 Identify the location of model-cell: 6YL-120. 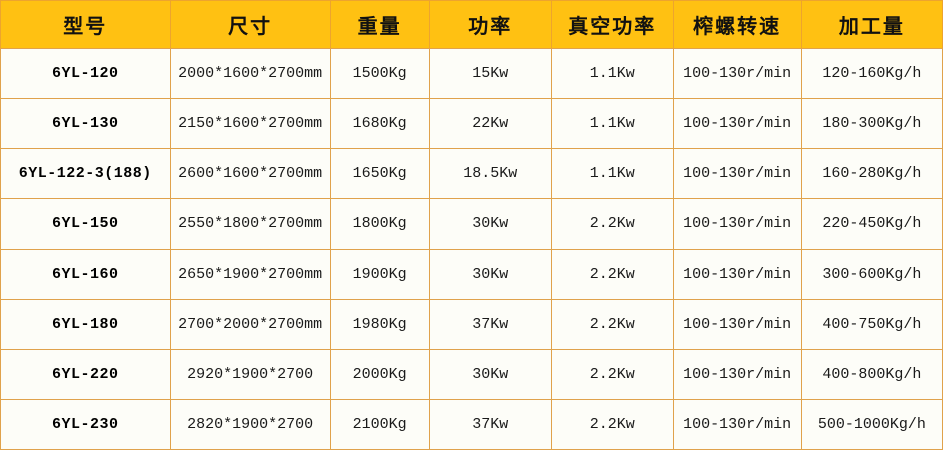
(85, 73).